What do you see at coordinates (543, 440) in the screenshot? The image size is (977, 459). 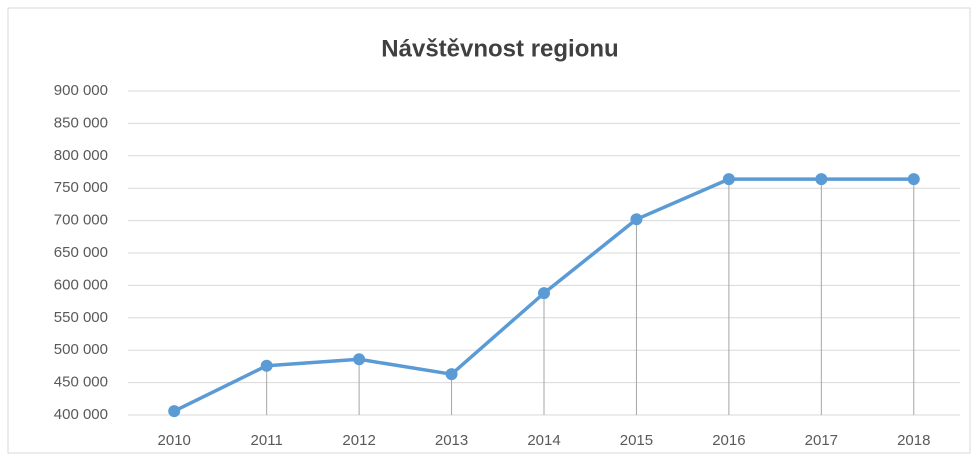 I see `x-tick-label: 2014` at bounding box center [543, 440].